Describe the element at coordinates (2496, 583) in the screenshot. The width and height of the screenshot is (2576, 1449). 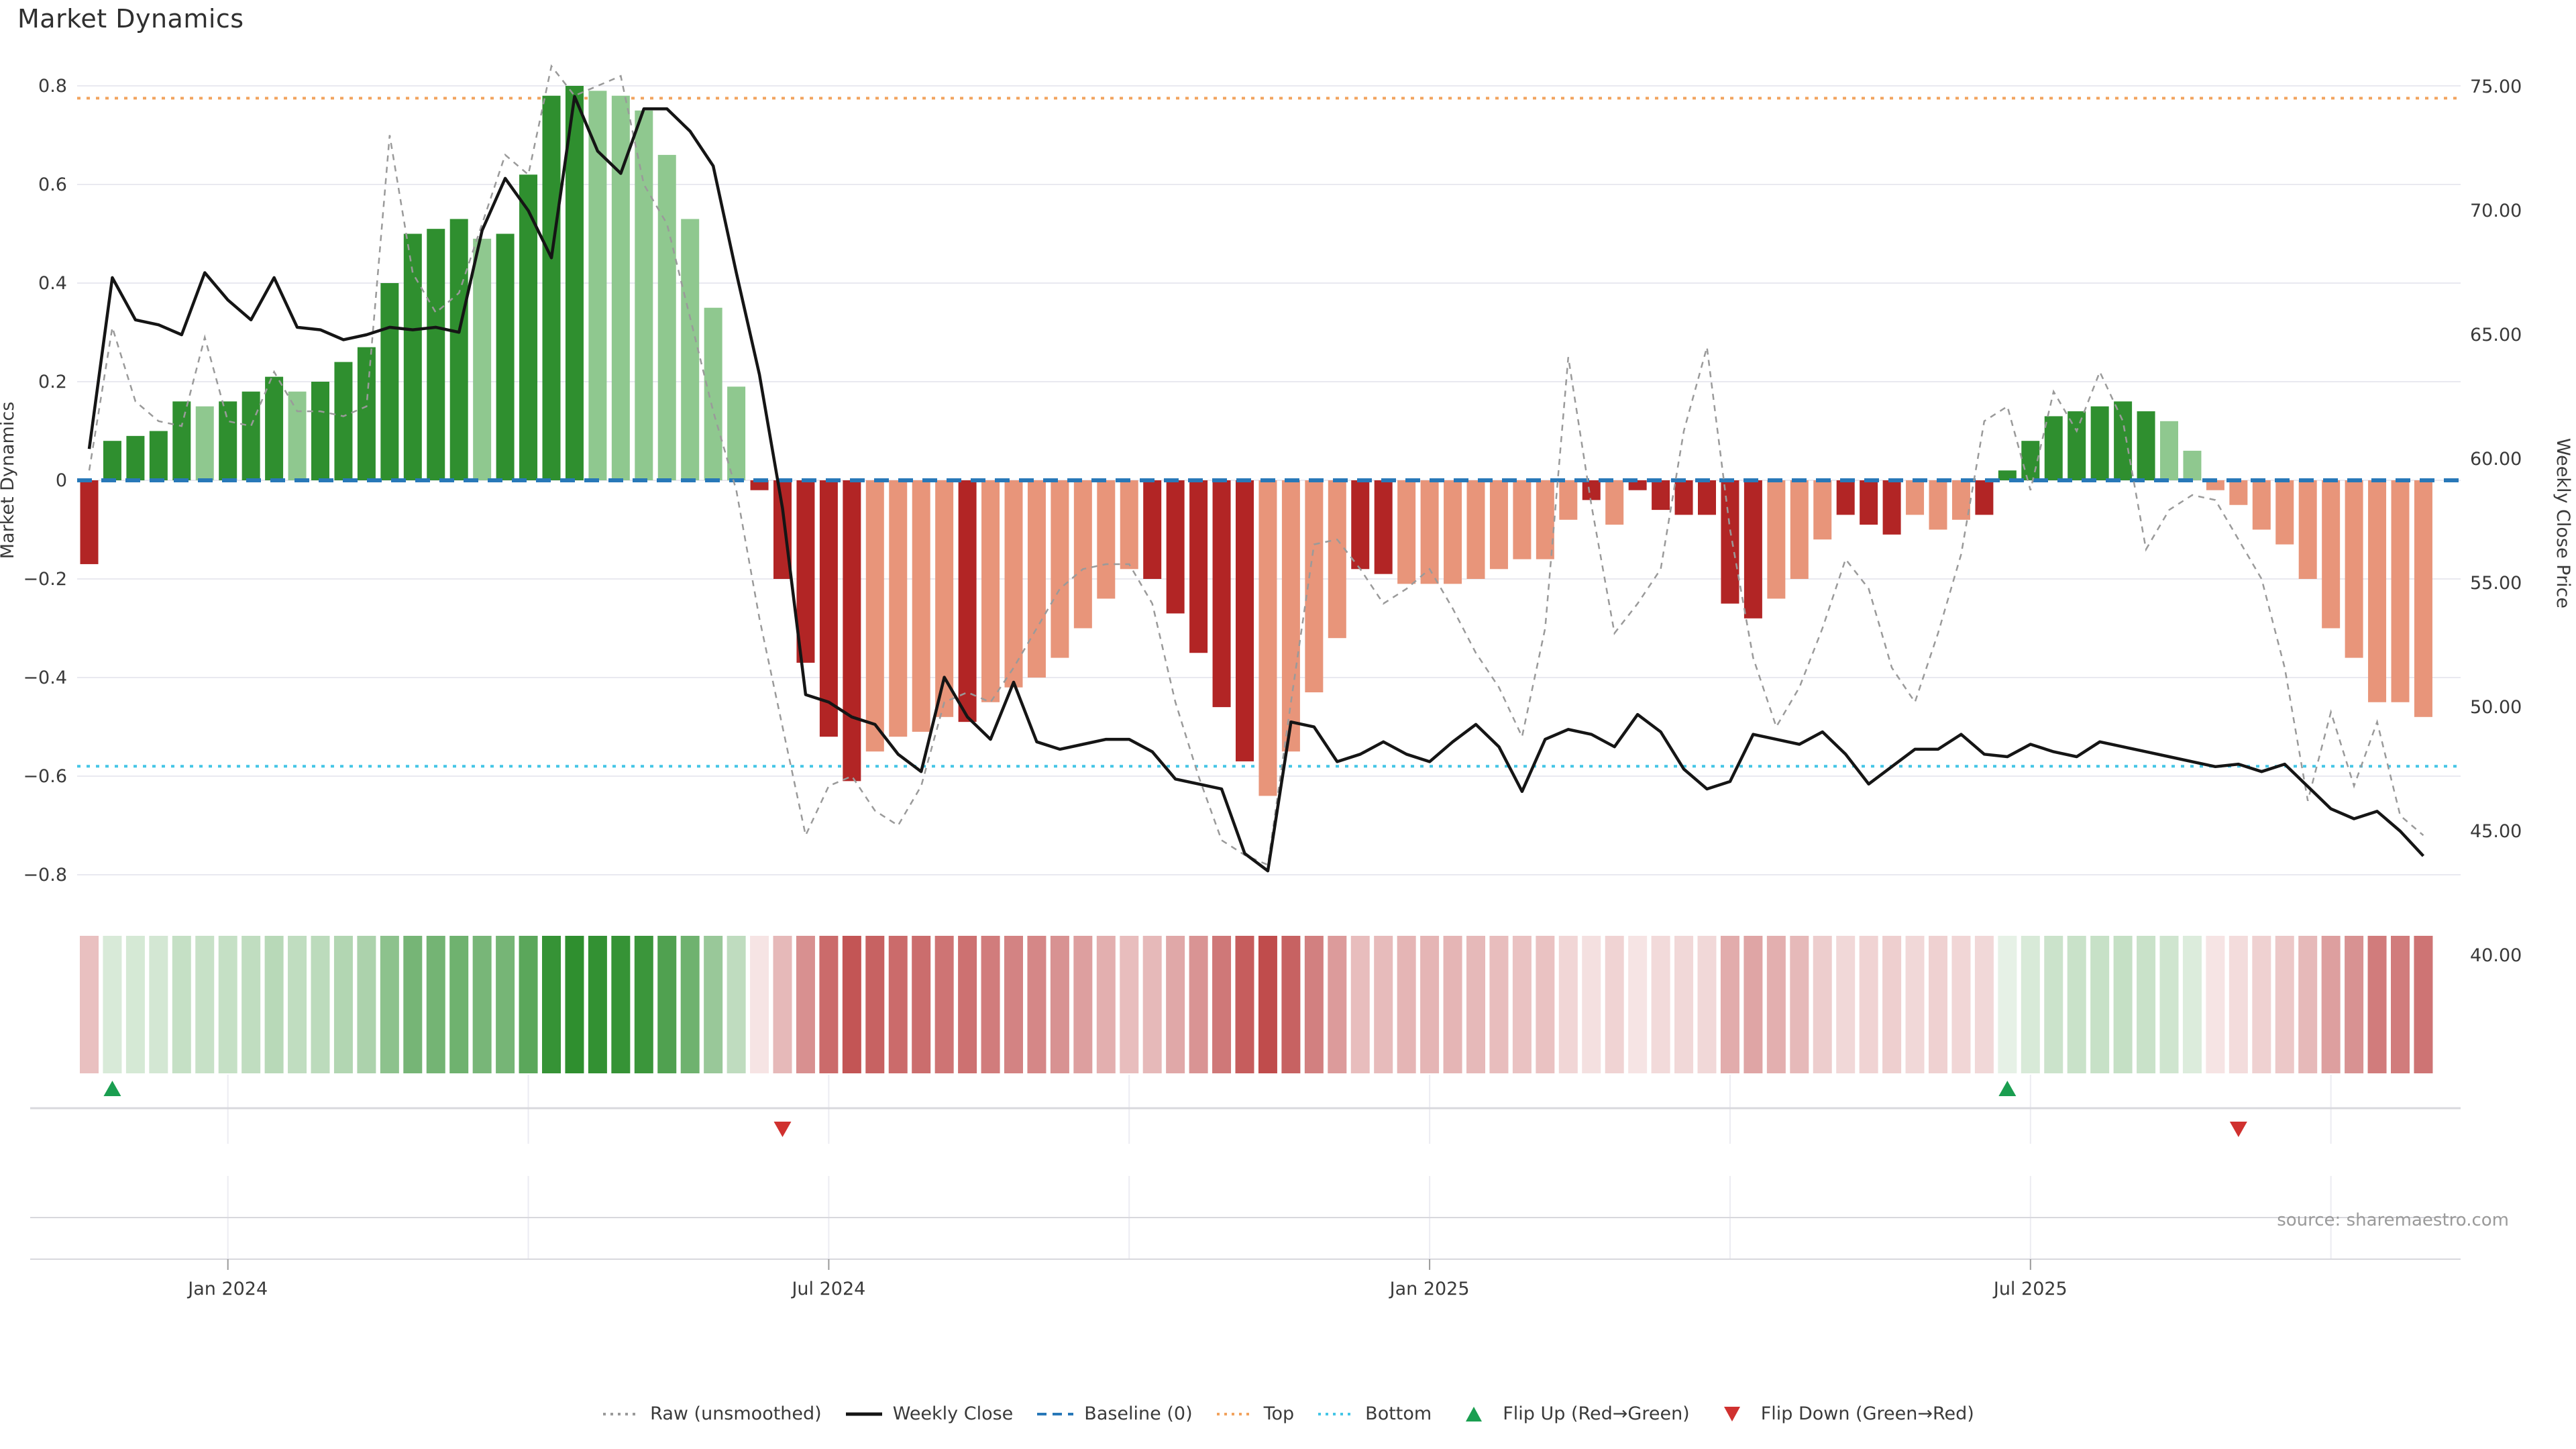
I see `right-tick-label: 55.00` at that location.